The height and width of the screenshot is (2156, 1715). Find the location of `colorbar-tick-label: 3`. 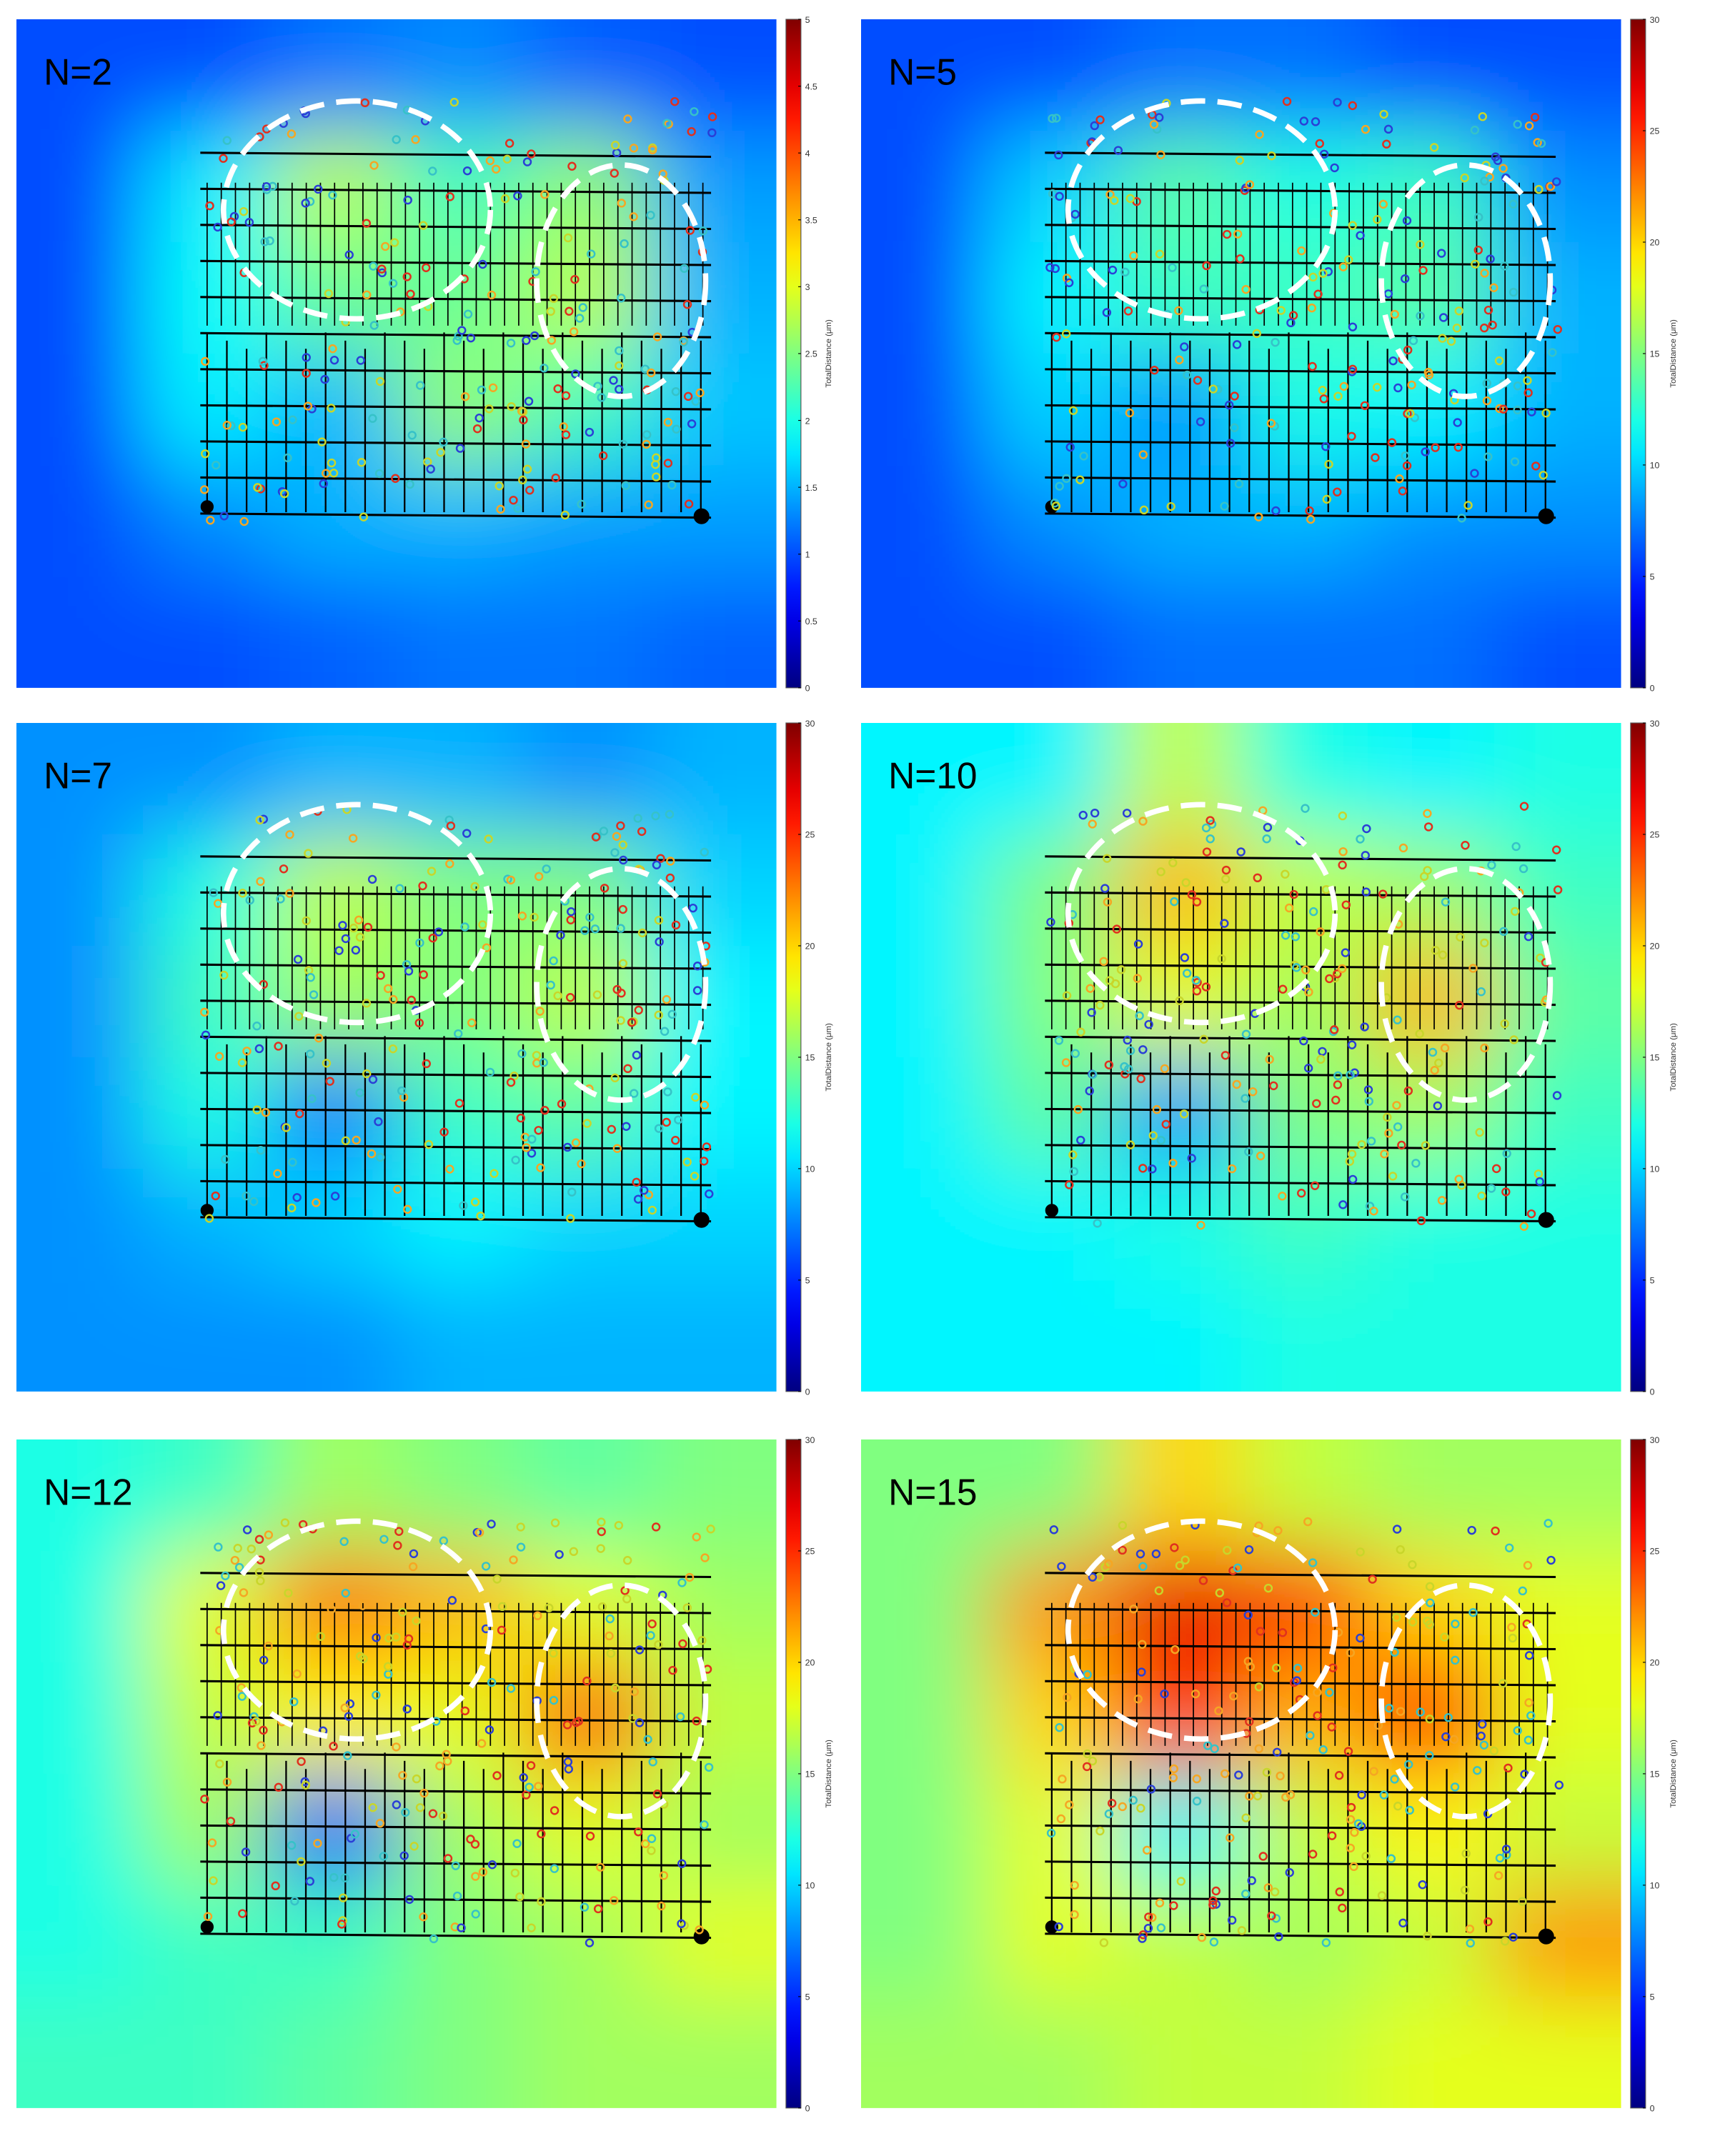

colorbar-tick-label: 3 is located at coordinates (807, 287).